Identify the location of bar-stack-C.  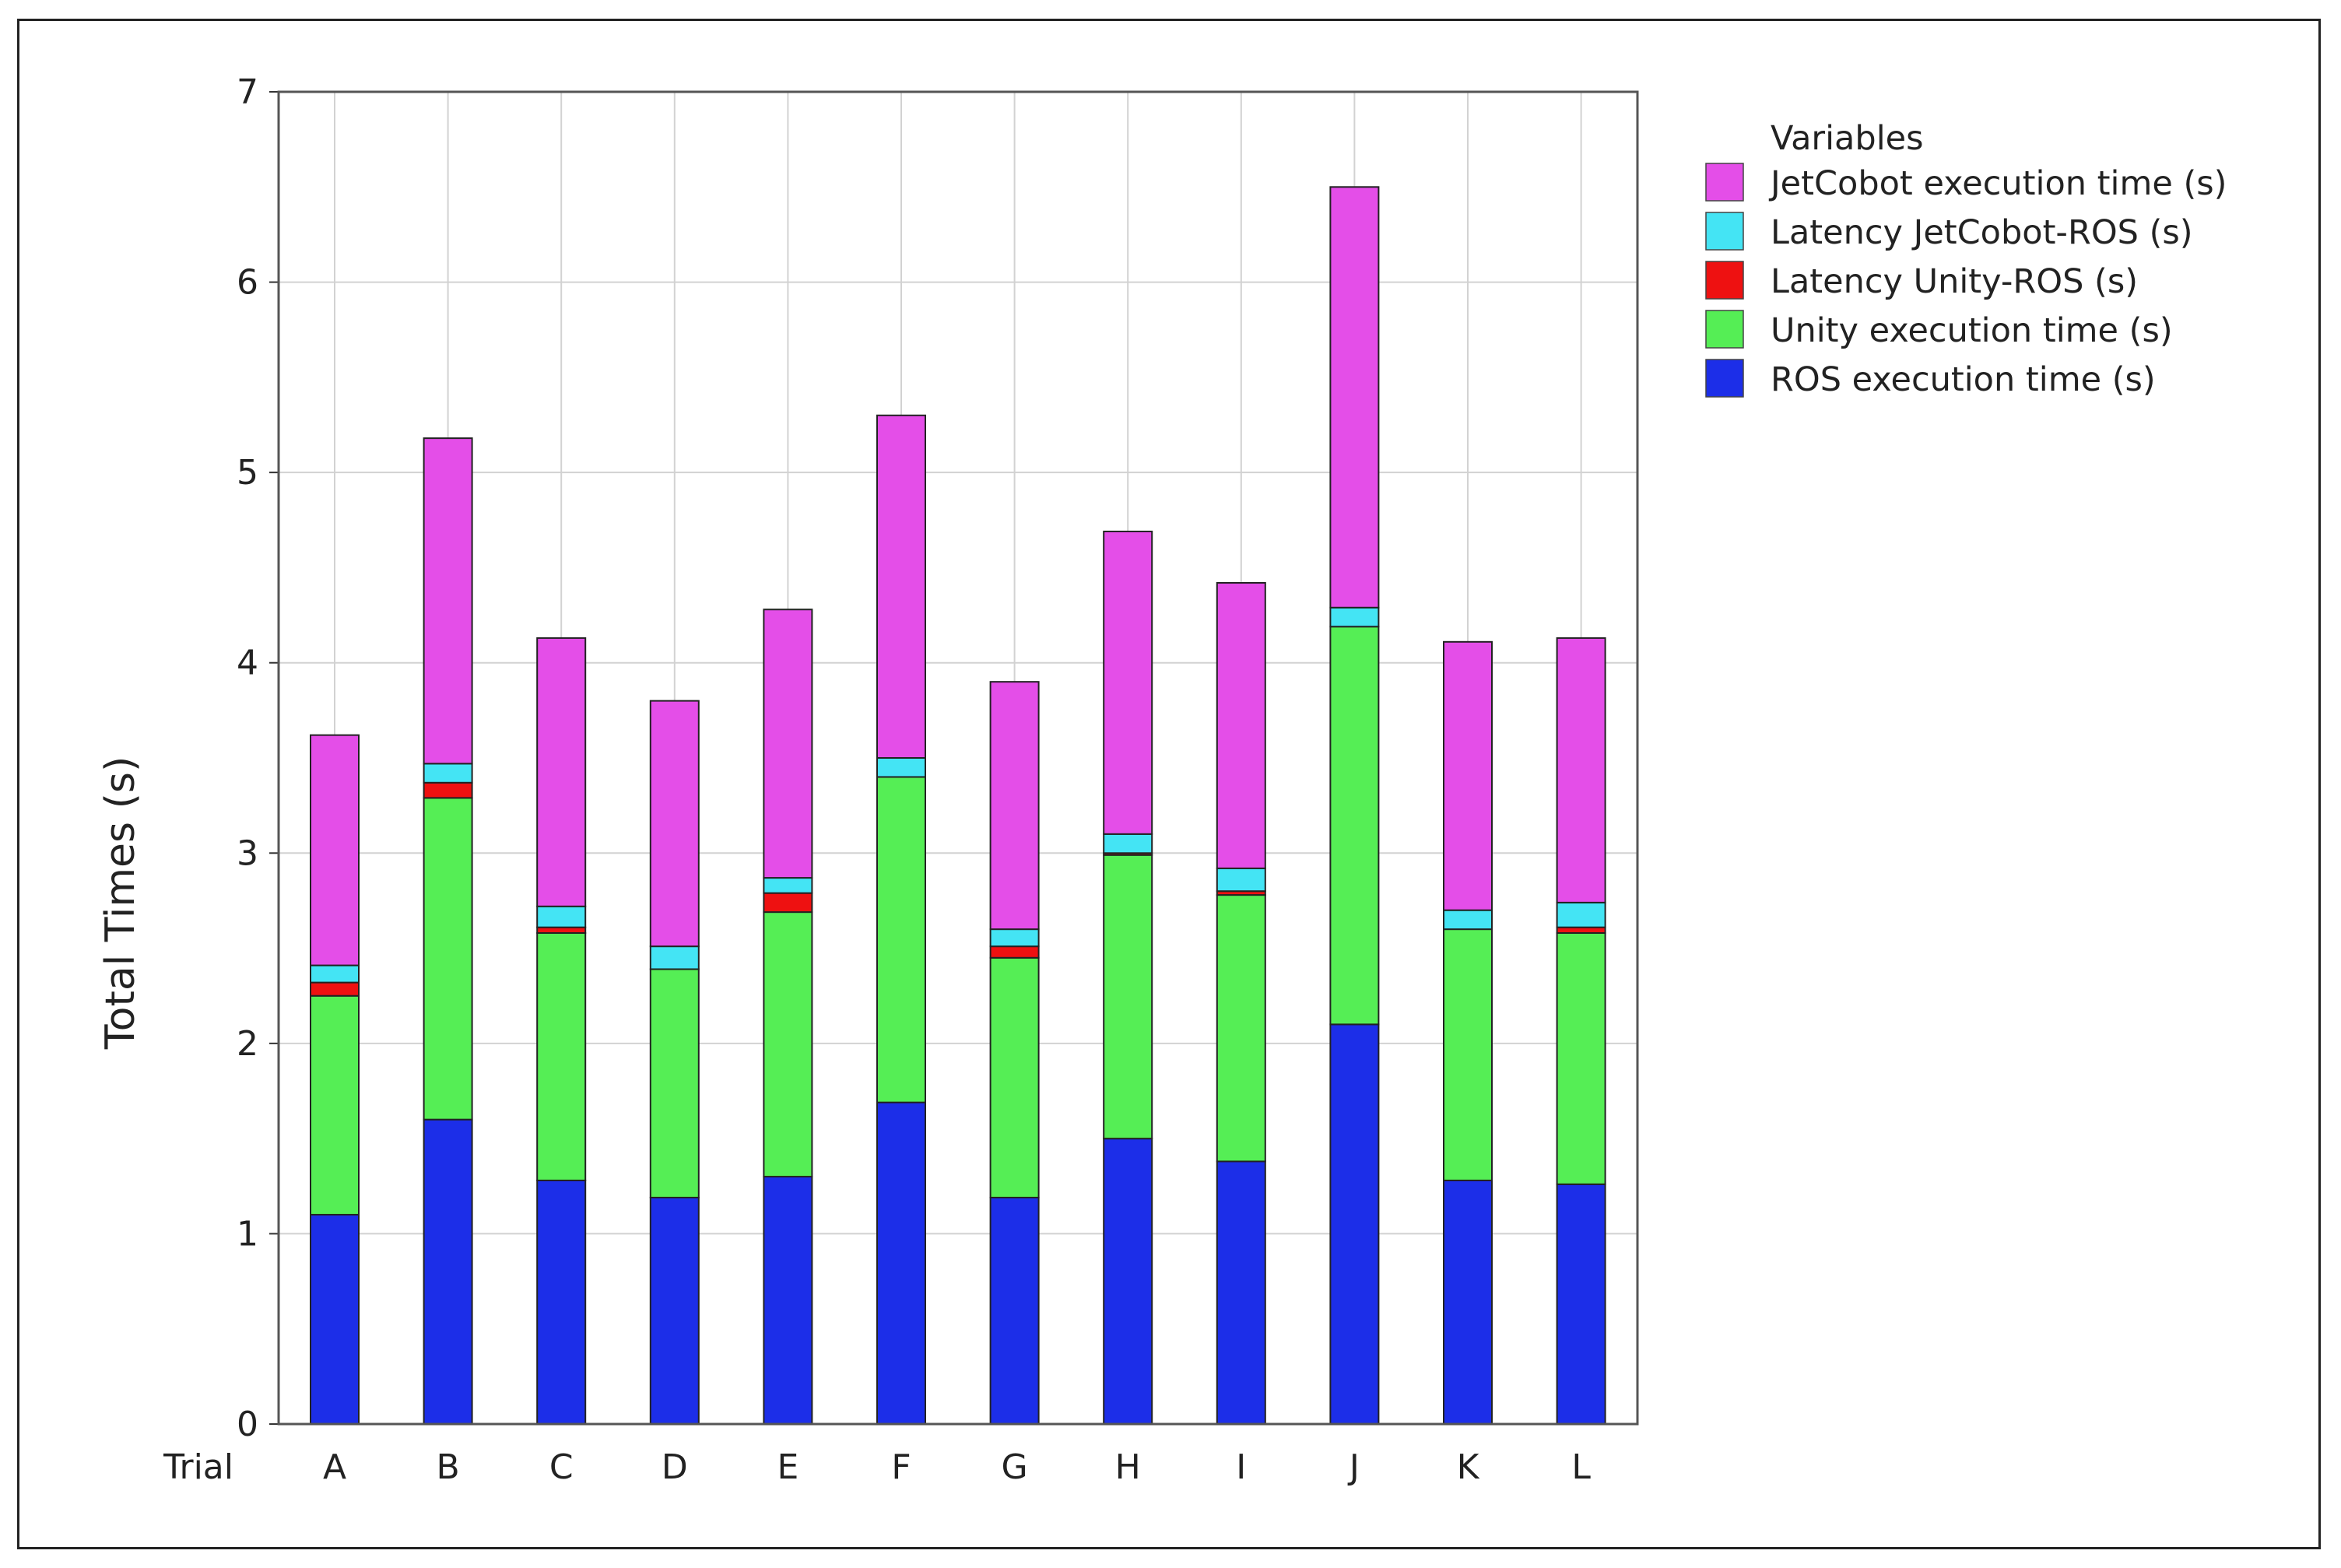
(561, 1031).